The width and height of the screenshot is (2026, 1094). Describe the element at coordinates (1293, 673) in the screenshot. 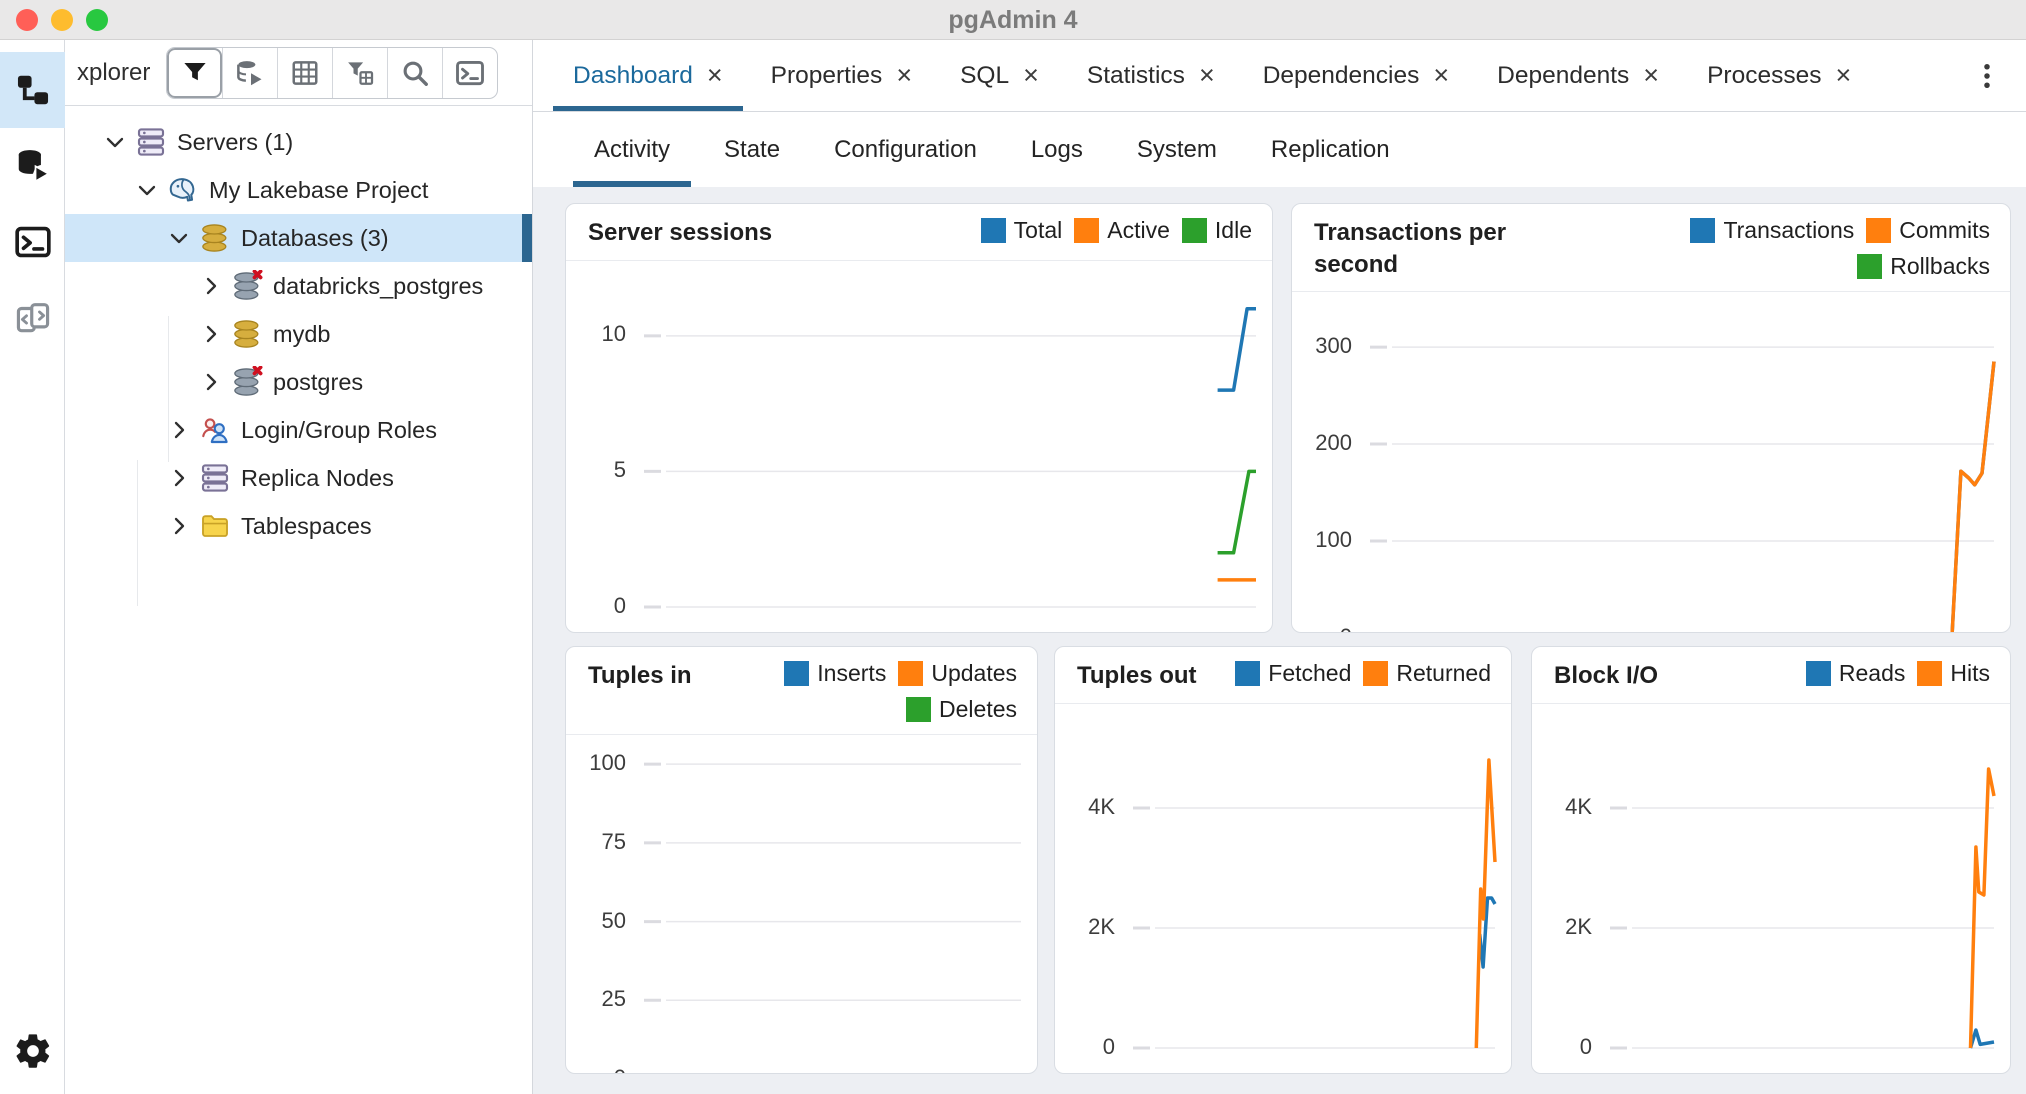

I see `legend-item-fetched: Fetched` at that location.